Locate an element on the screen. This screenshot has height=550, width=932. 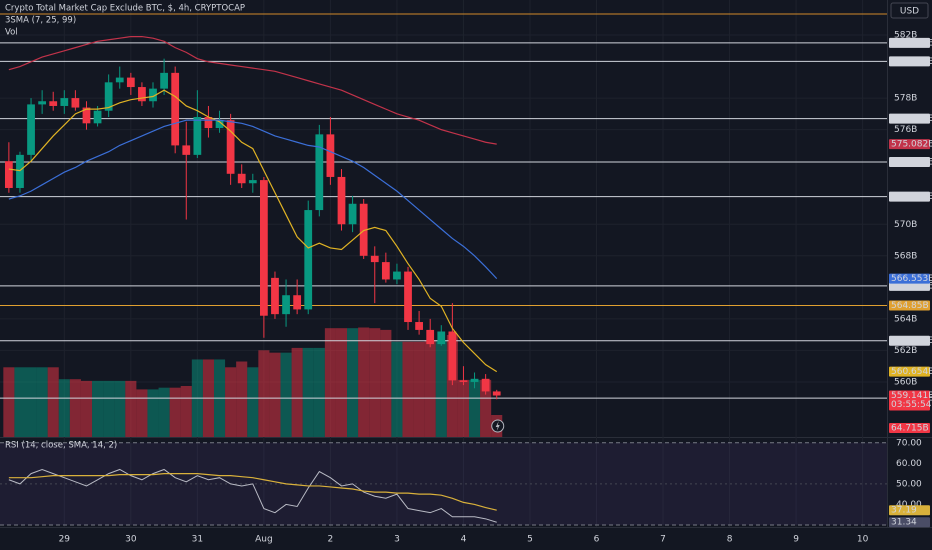
x-tick-label: 9 is located at coordinates (796, 540).